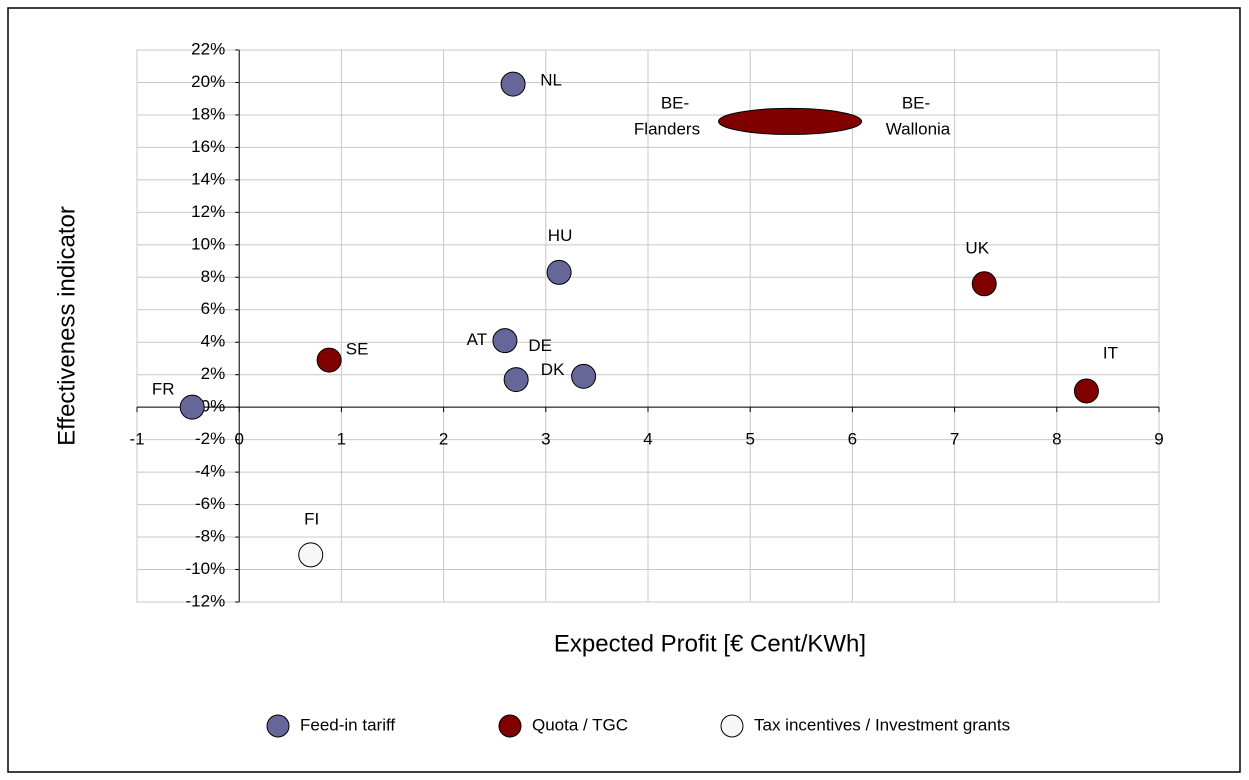 The height and width of the screenshot is (780, 1249). Describe the element at coordinates (1056, 439) in the screenshot. I see `x-tick-label: 8` at that location.